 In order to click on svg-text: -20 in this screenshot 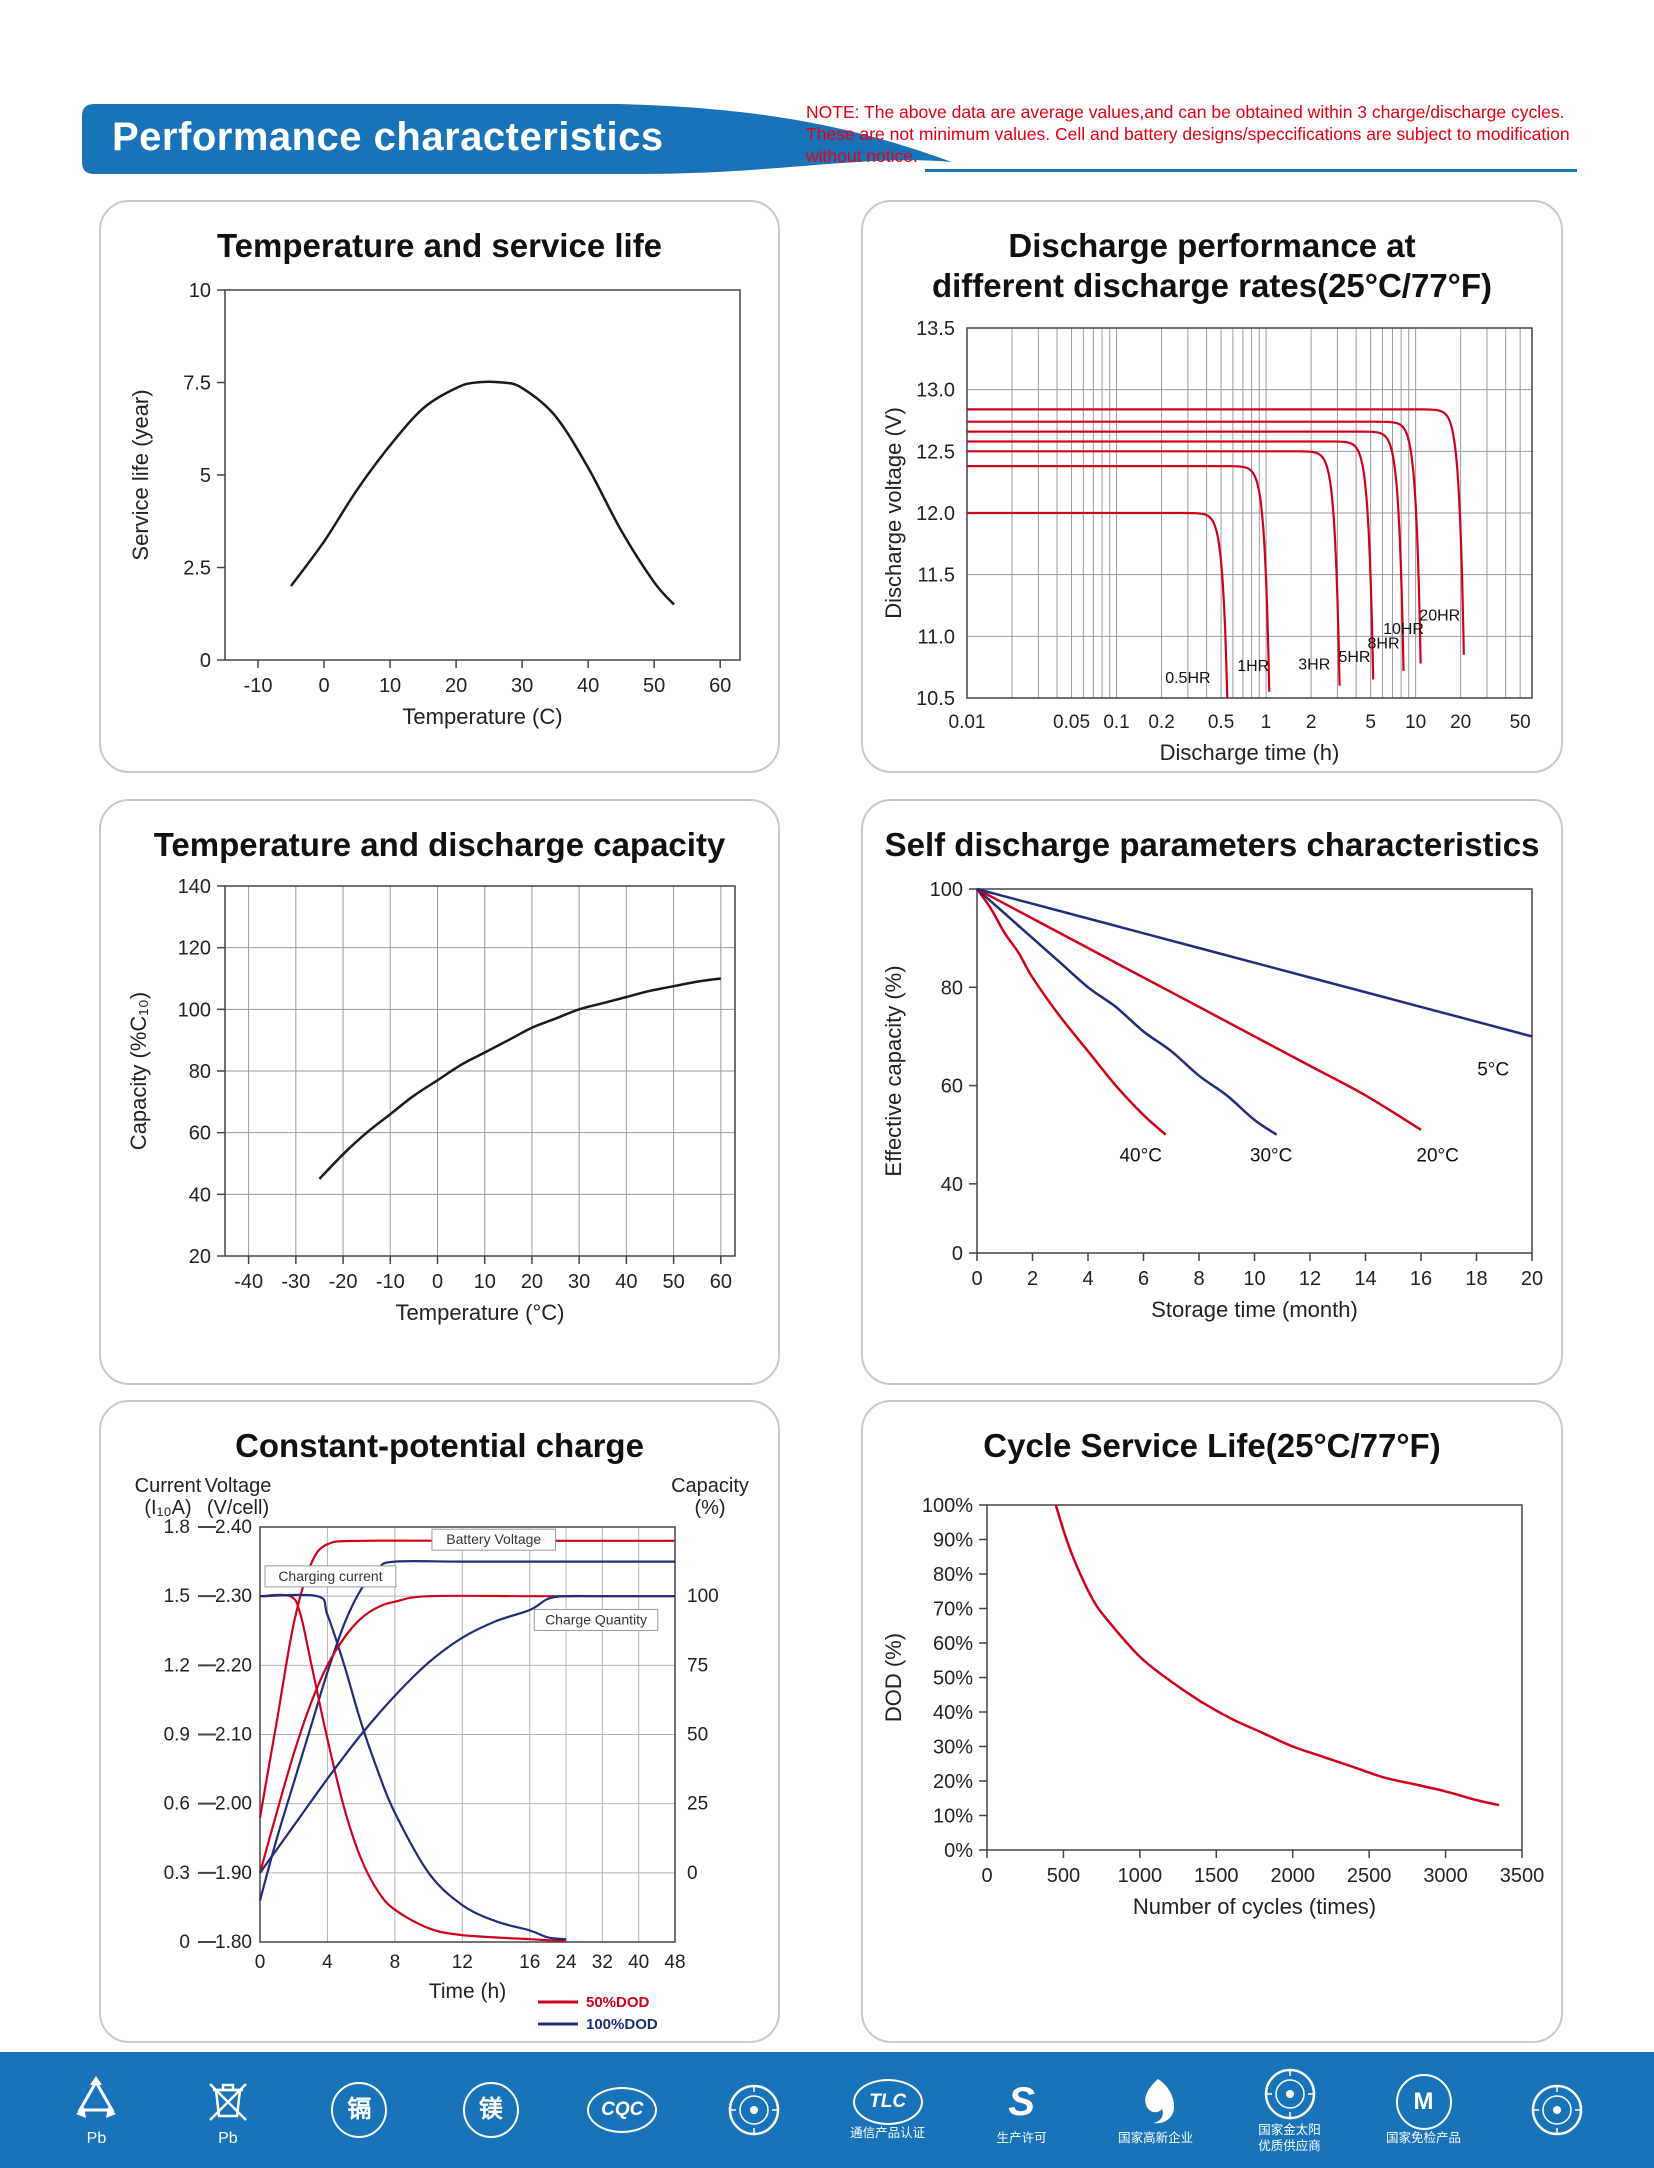, I will do `click(342, 1282)`.